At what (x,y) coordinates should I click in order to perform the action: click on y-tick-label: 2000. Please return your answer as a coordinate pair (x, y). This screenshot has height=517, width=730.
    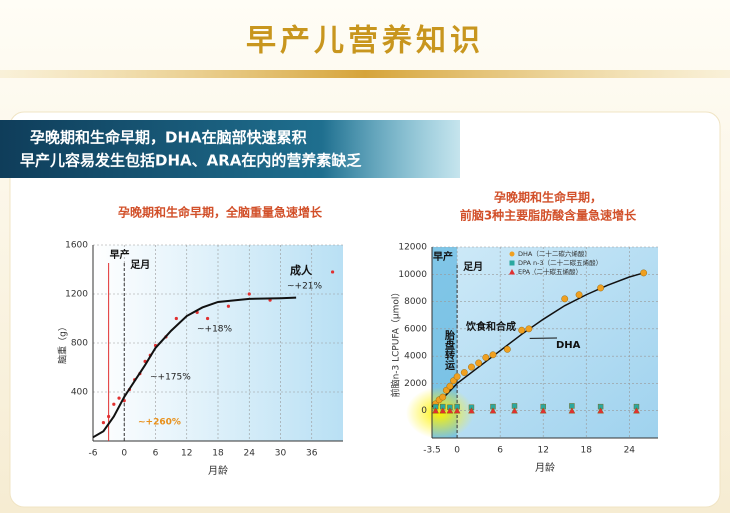
    Looking at the image, I should click on (415, 384).